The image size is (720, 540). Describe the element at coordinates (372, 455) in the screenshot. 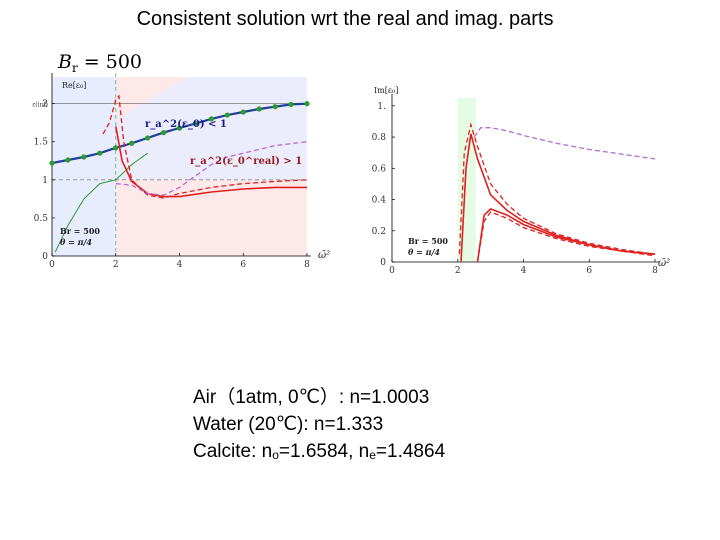

I see `calcite-e-sub: e` at that location.